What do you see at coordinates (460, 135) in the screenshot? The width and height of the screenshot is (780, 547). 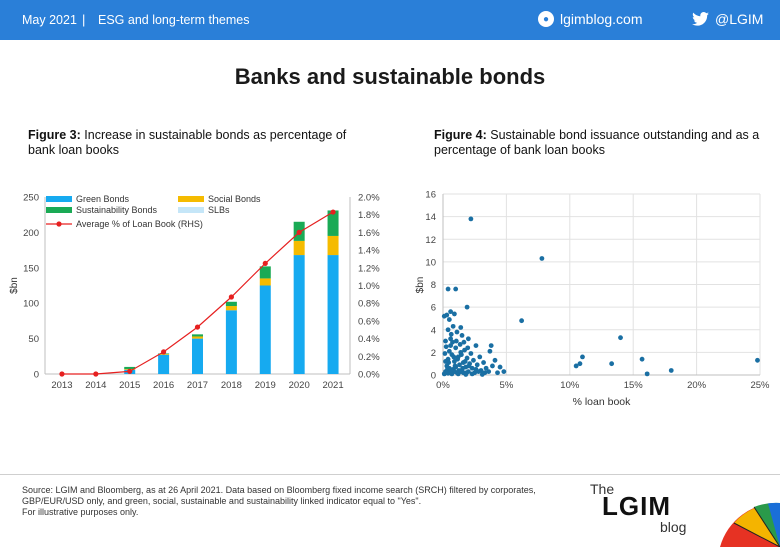 I see `figure4-label: Figure 4:` at bounding box center [460, 135].